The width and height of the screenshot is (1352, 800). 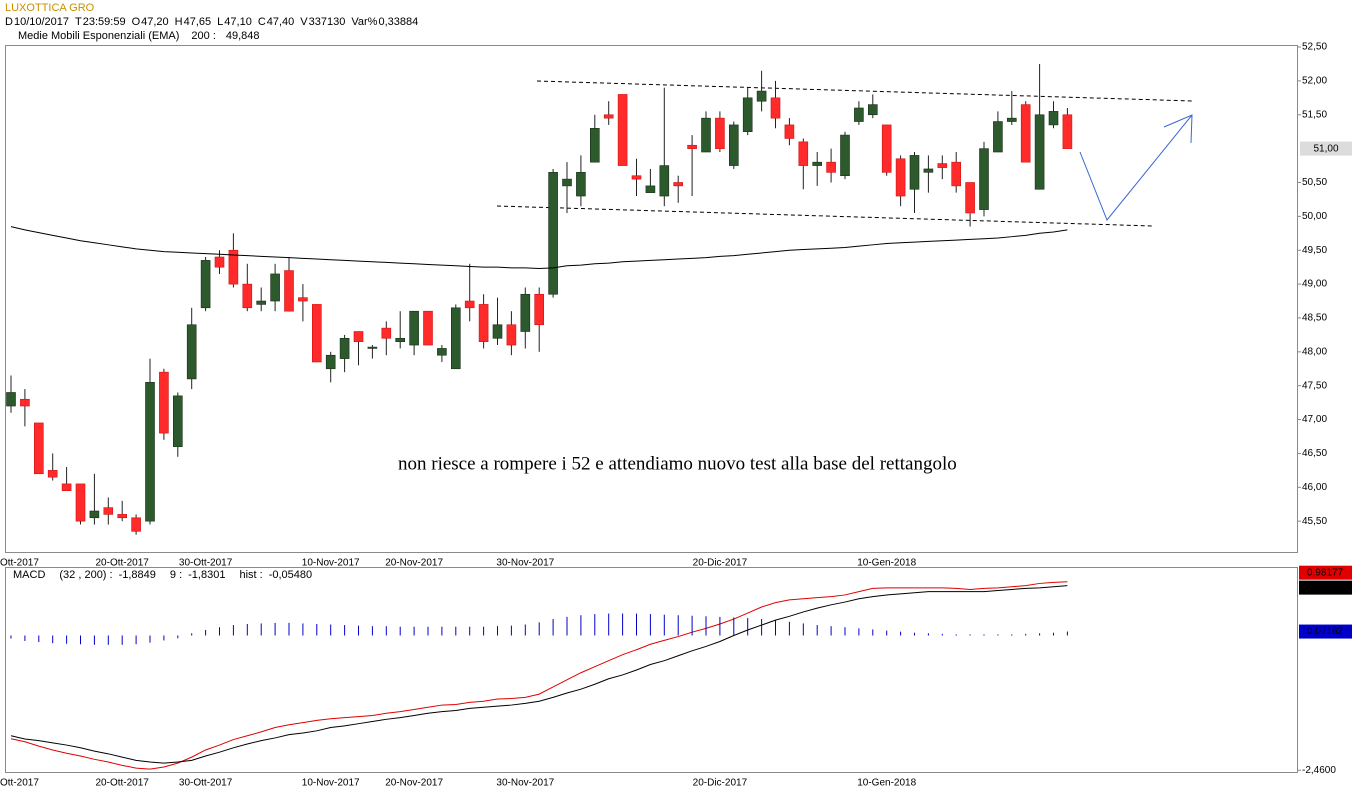 What do you see at coordinates (243, 36) in the screenshot?
I see `ema-value: 49,848` at bounding box center [243, 36].